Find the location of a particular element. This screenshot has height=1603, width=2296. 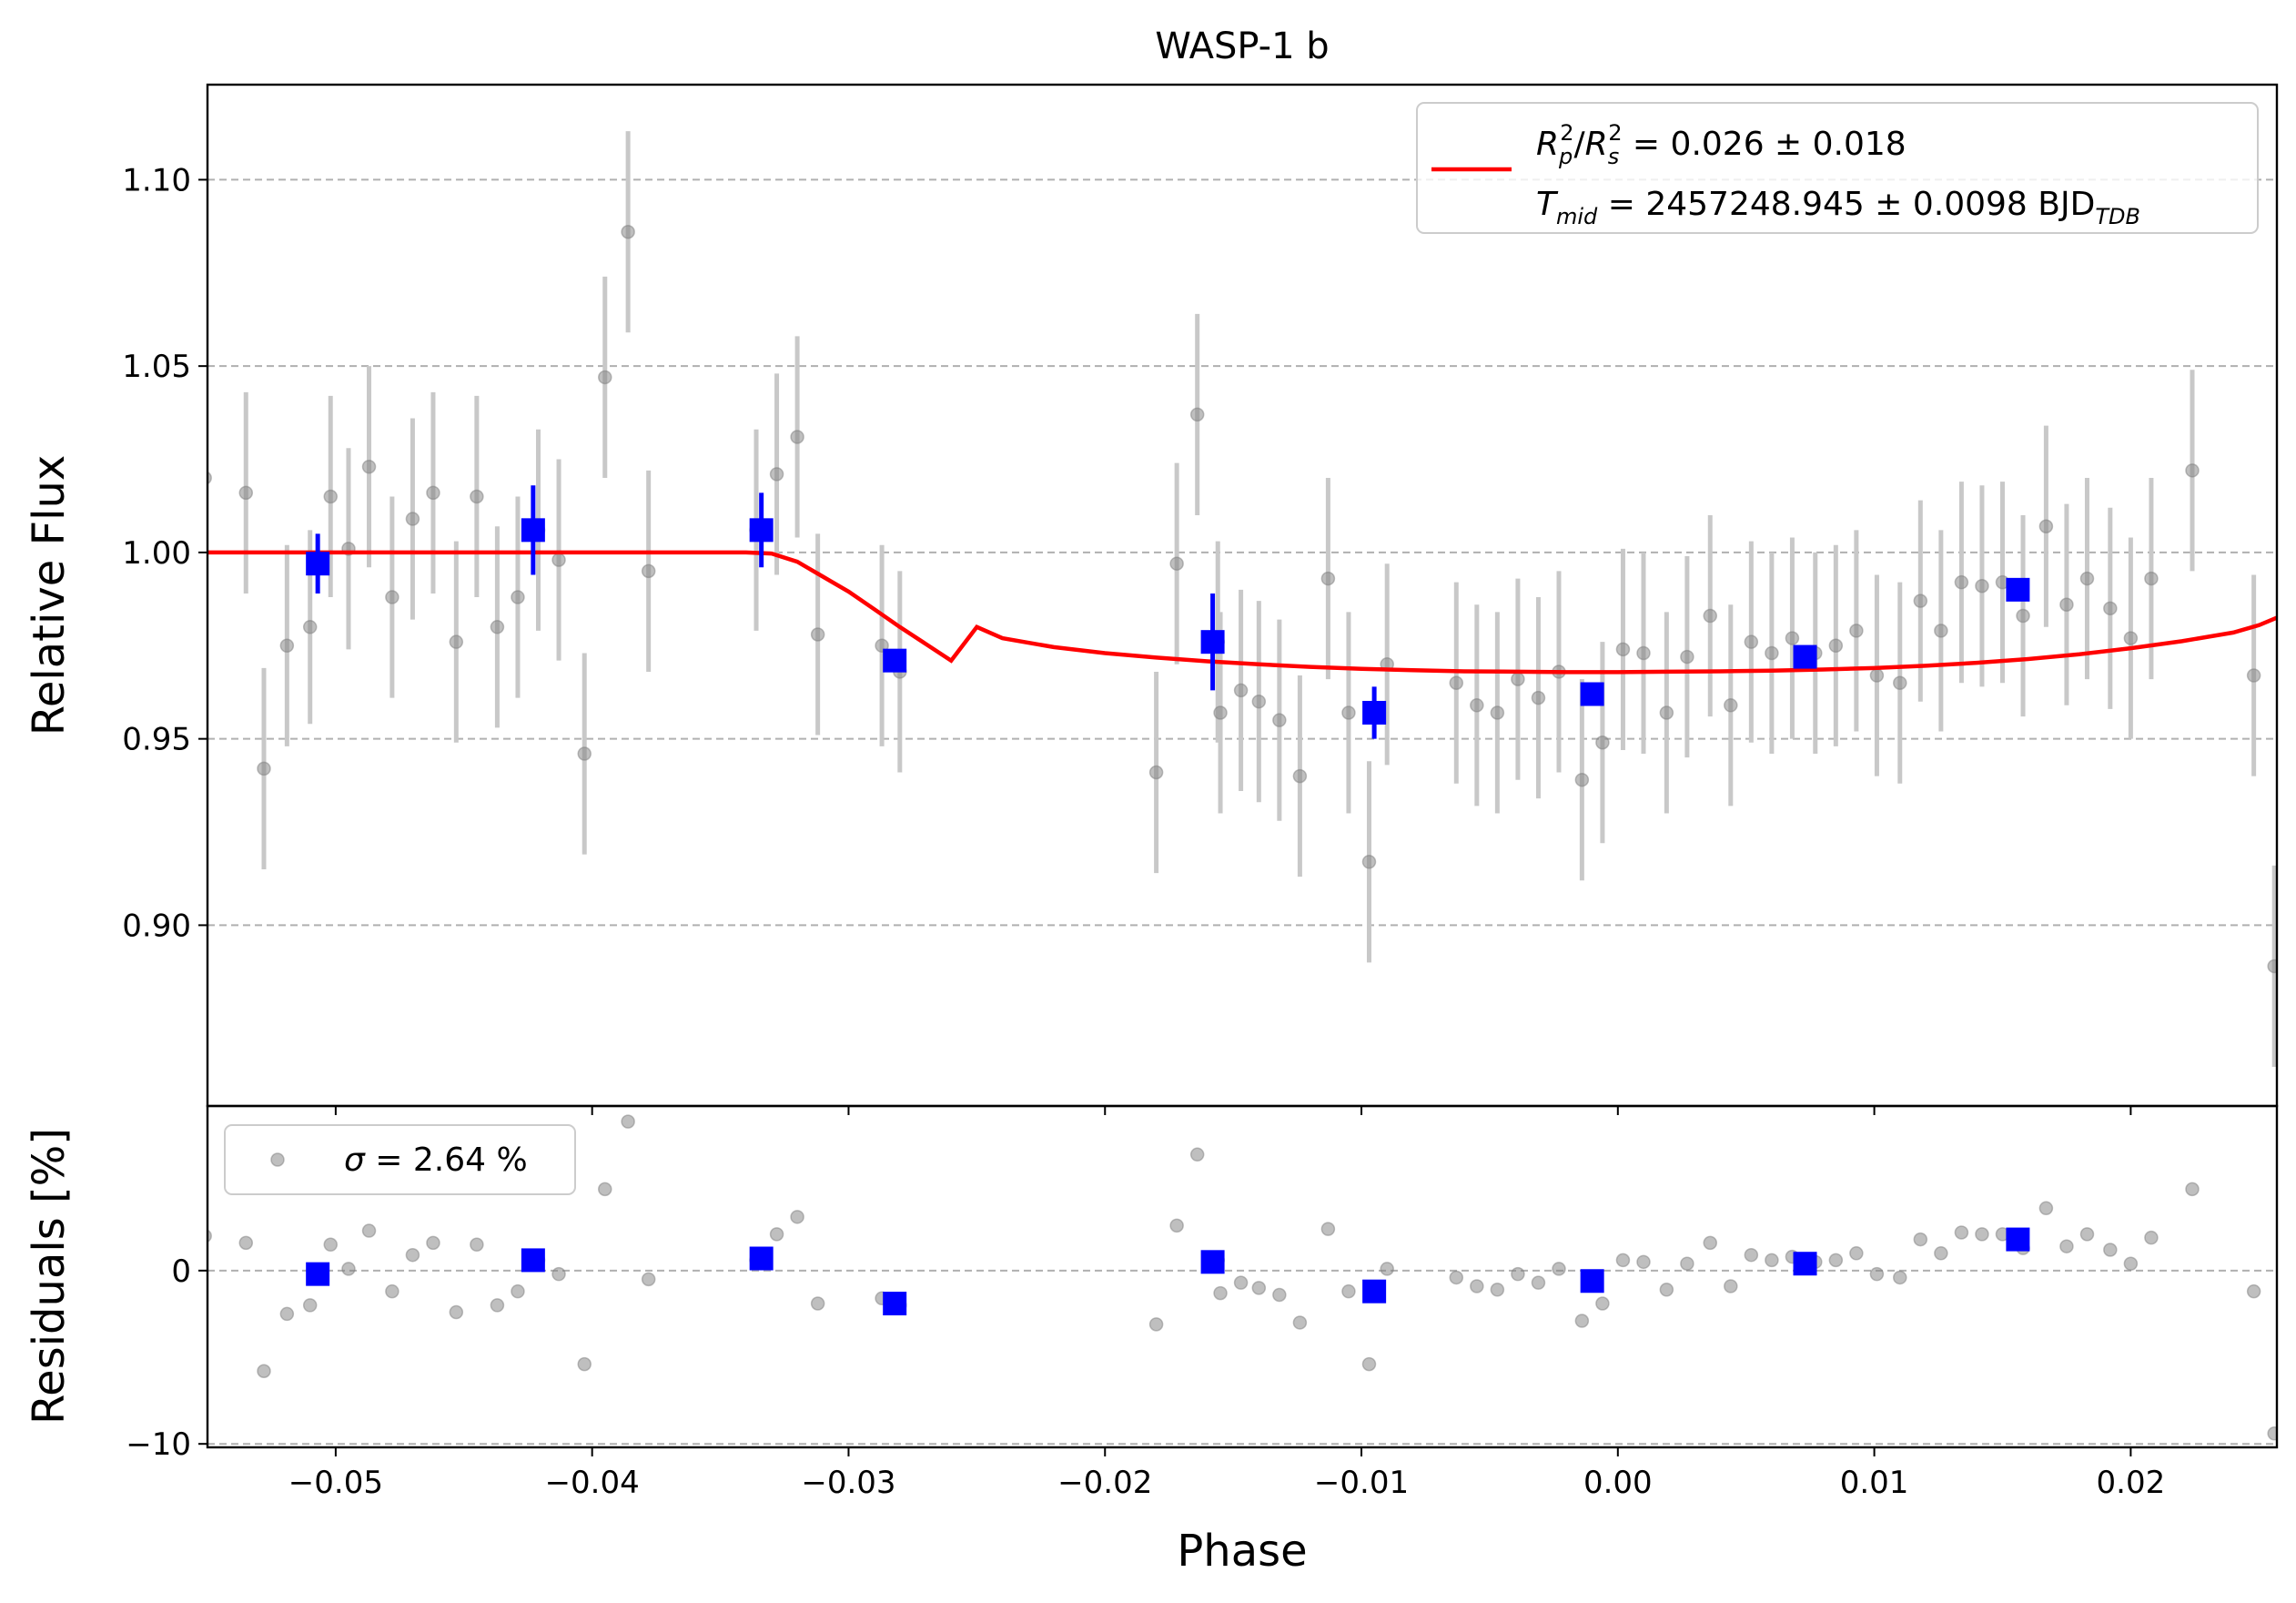

residuals-binned-points is located at coordinates (1168, 1271).